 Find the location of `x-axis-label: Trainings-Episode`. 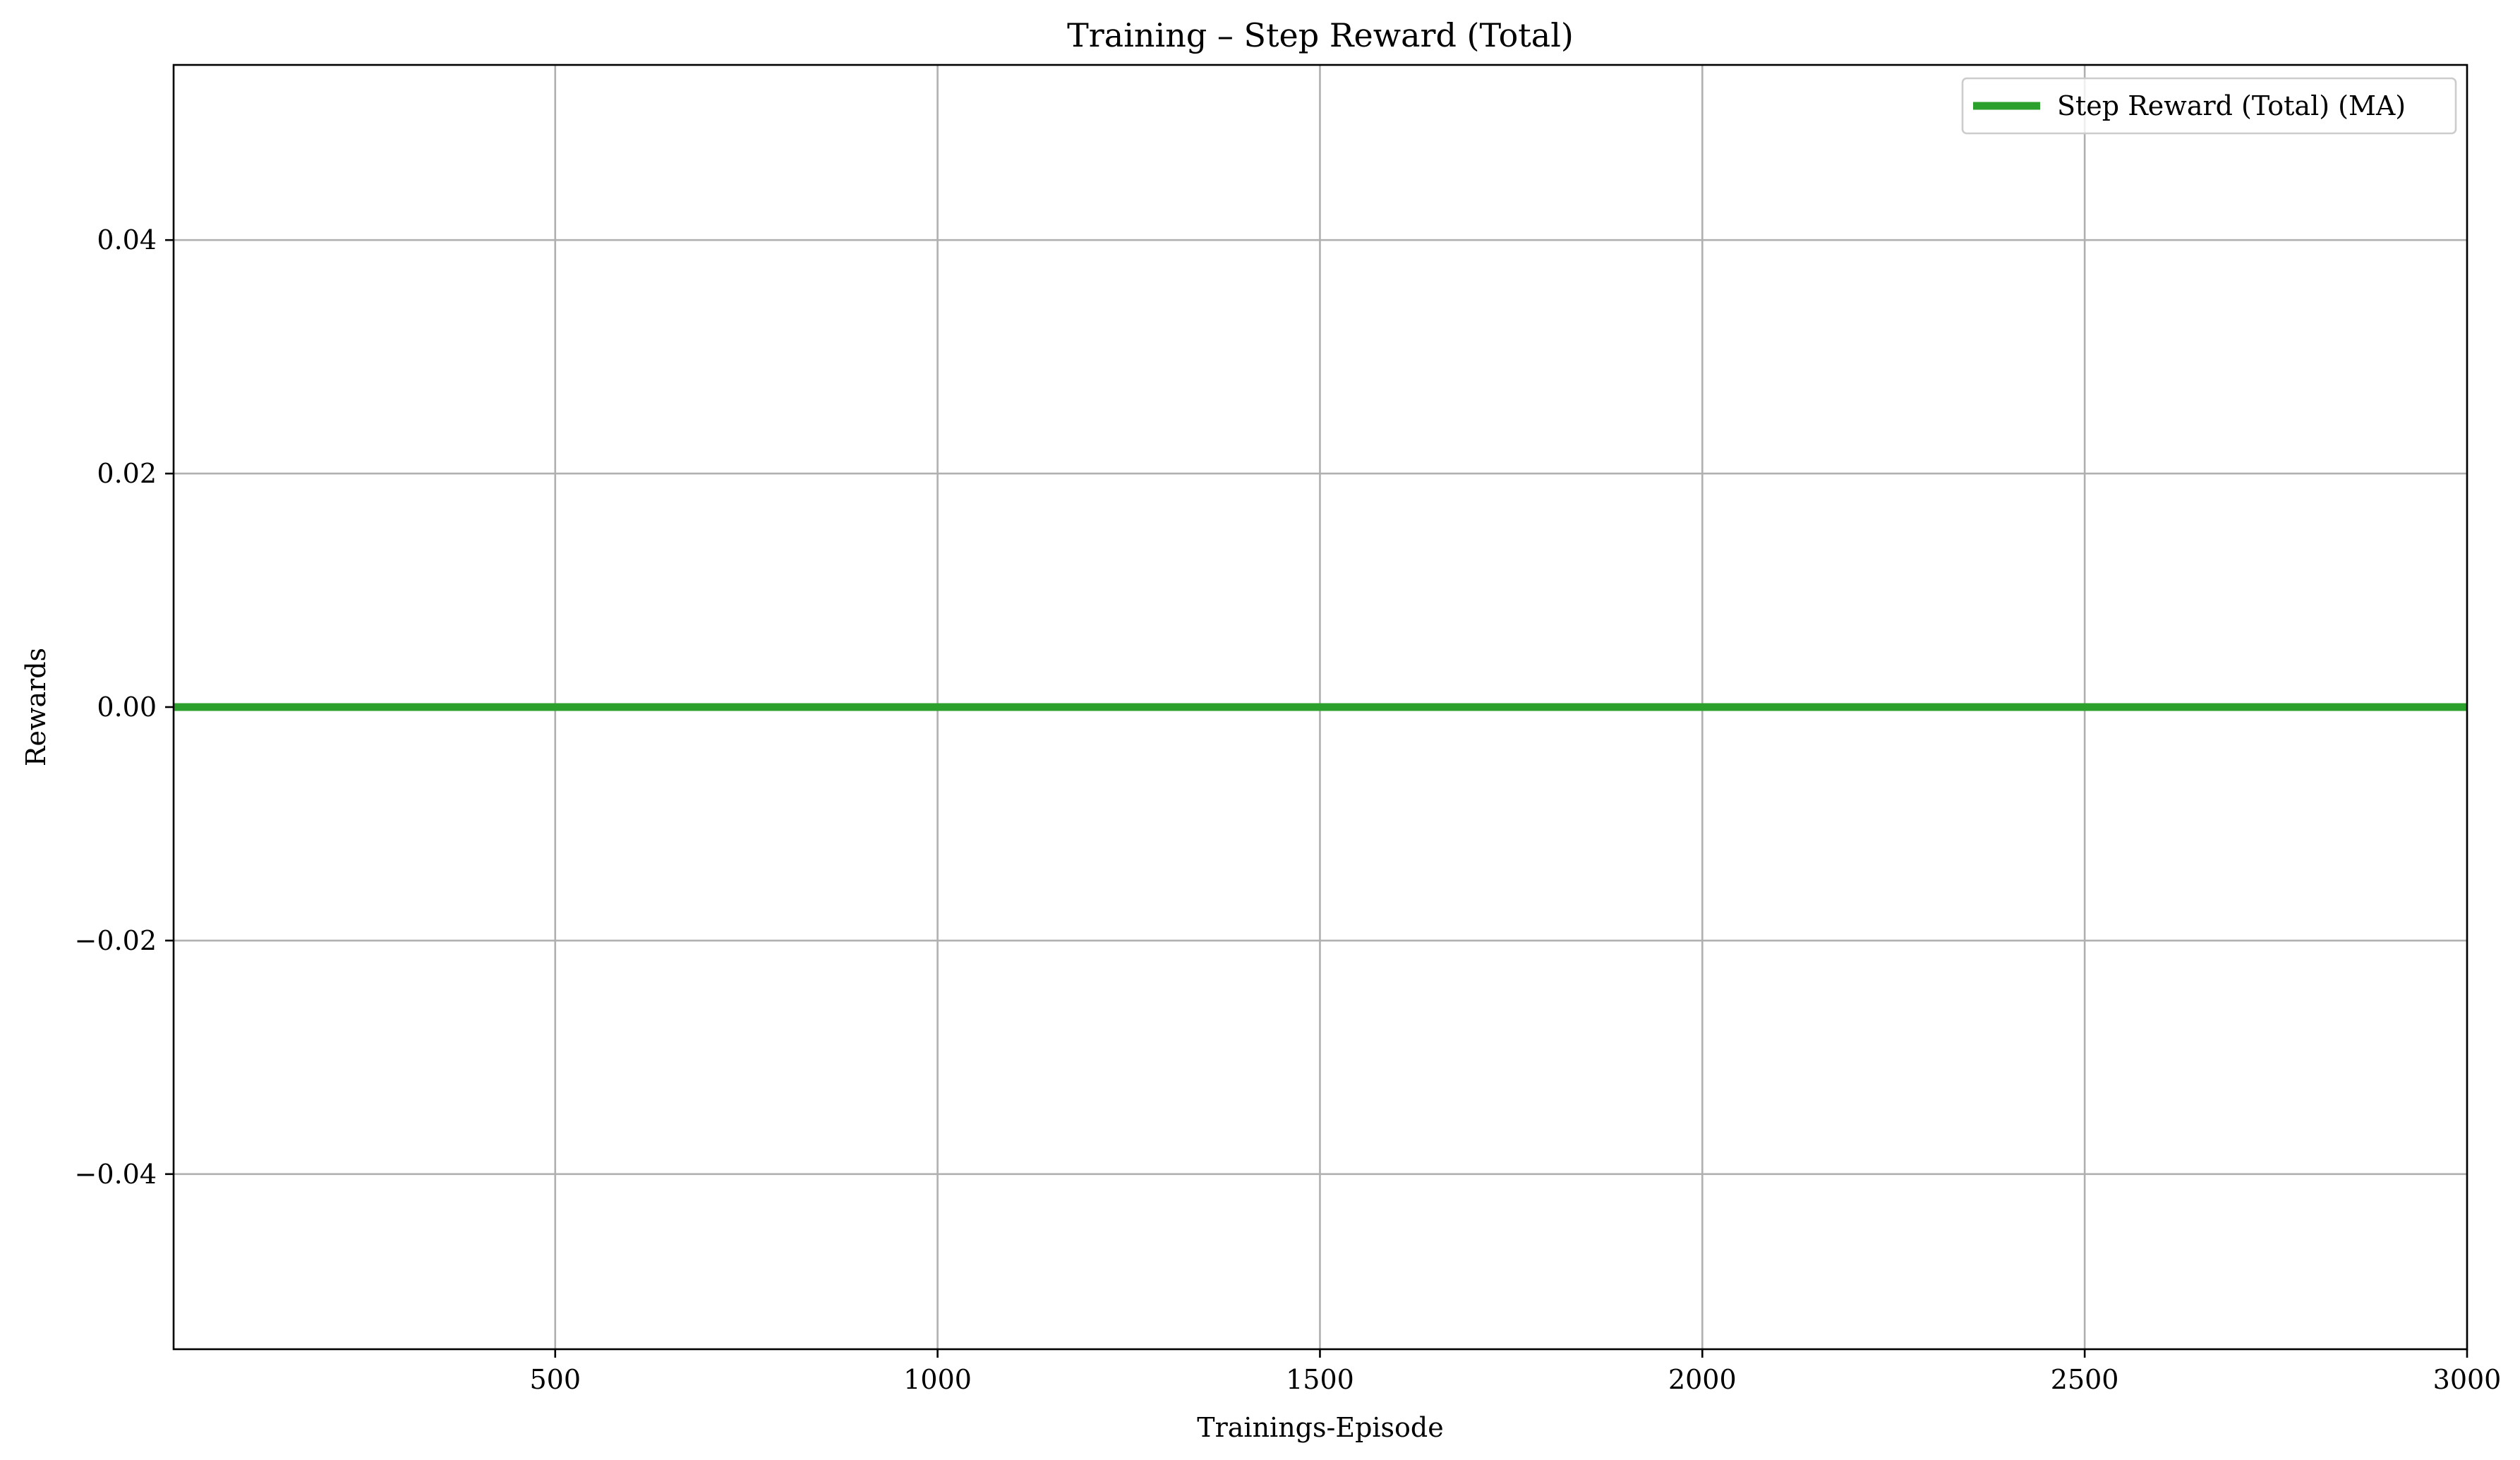

x-axis-label: Trainings-Episode is located at coordinates (1320, 1428).